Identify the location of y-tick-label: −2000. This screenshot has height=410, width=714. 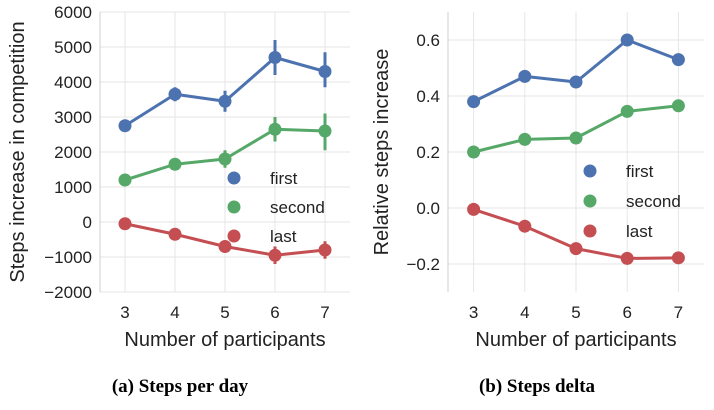
(68, 292).